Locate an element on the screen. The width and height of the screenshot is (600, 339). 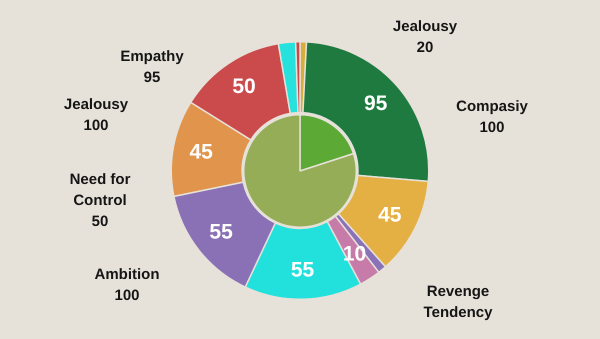
text: Empathy 95 is located at coordinates (152, 67).